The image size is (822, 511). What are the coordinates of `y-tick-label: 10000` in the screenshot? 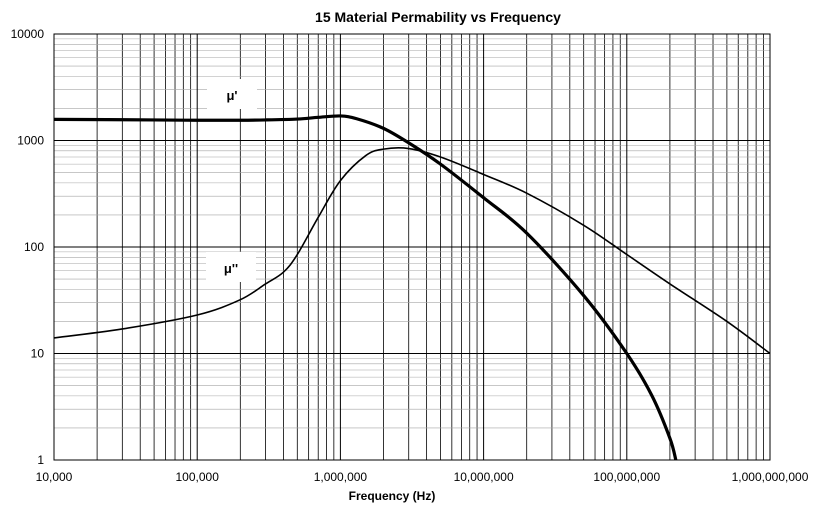 It's located at (28, 34).